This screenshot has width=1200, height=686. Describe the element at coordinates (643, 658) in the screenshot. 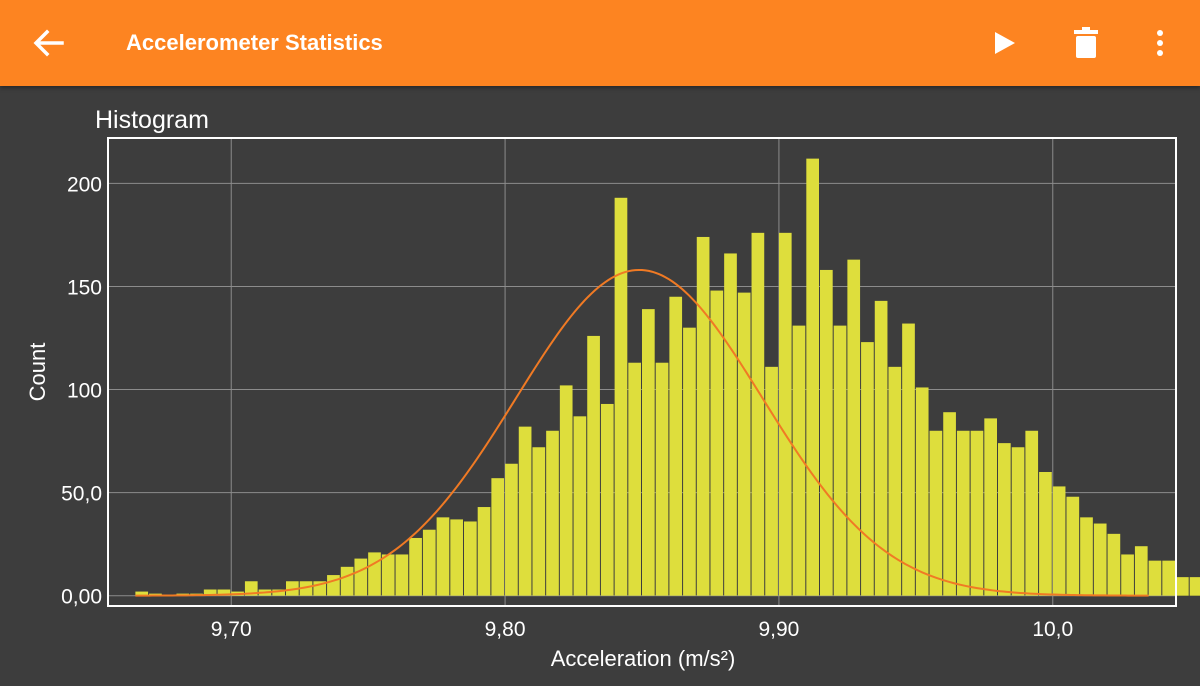

I see `x-axis-label: Acceleration (m/s²)` at that location.